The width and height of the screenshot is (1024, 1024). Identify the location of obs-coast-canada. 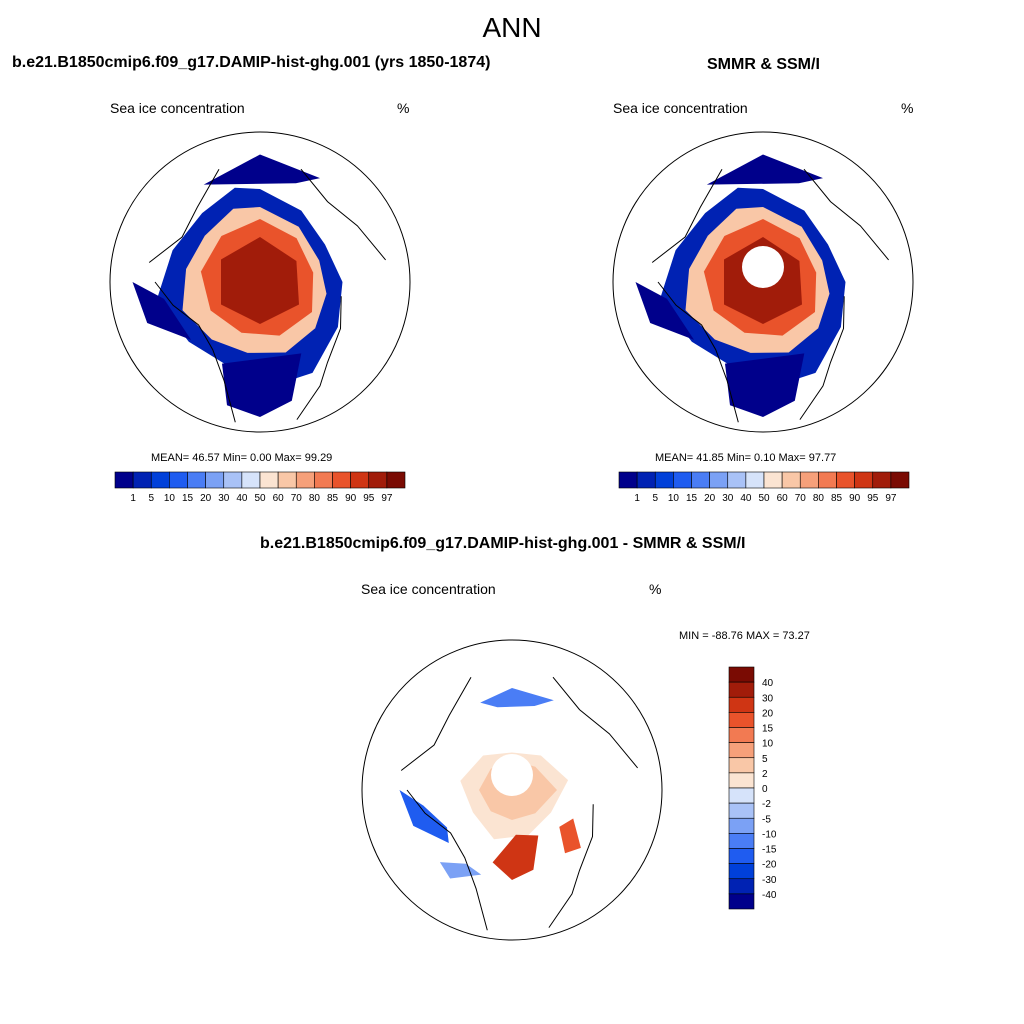
(687, 215).